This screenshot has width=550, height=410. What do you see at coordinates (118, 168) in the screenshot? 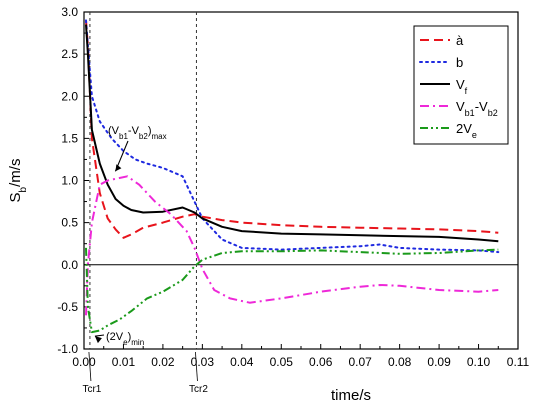
I see `annotation-max-arrowhead` at bounding box center [118, 168].